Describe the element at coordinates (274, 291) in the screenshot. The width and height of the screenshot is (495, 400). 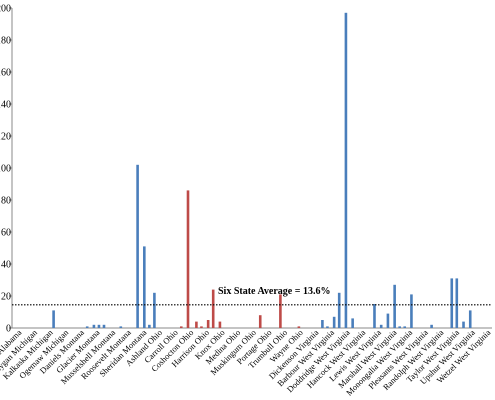
I see `reference-line-label: Six State Average = 13.6%` at that location.